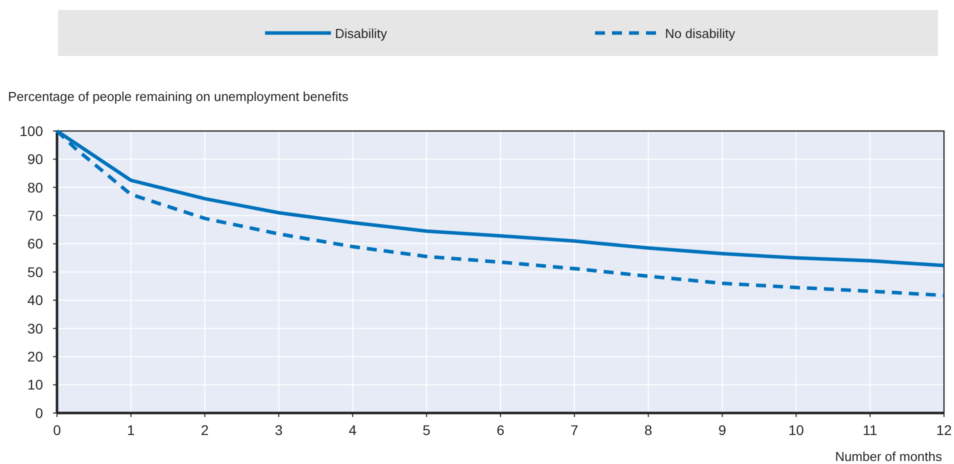  Describe the element at coordinates (178, 96) in the screenshot. I see `y-axis-title: Percentage of people remaining on unemployment benefits` at that location.